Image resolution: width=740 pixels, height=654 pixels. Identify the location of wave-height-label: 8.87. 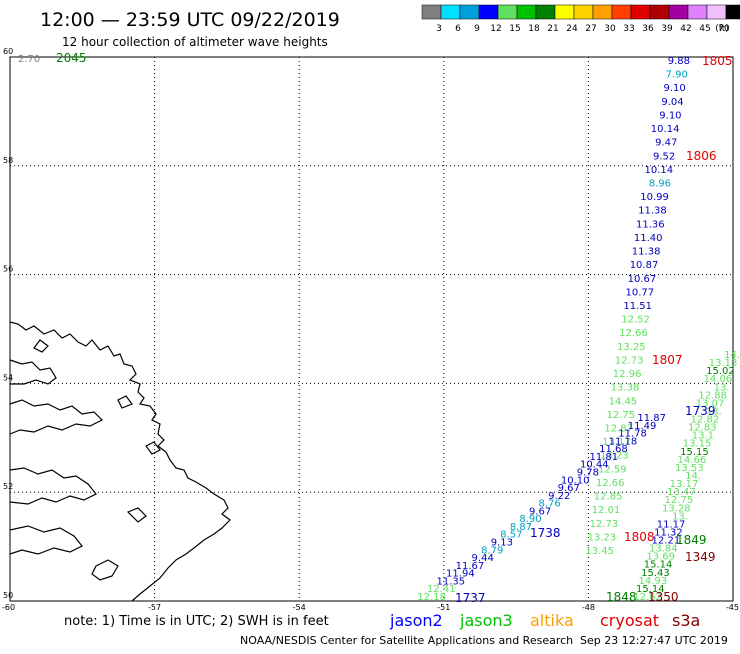
(521, 527).